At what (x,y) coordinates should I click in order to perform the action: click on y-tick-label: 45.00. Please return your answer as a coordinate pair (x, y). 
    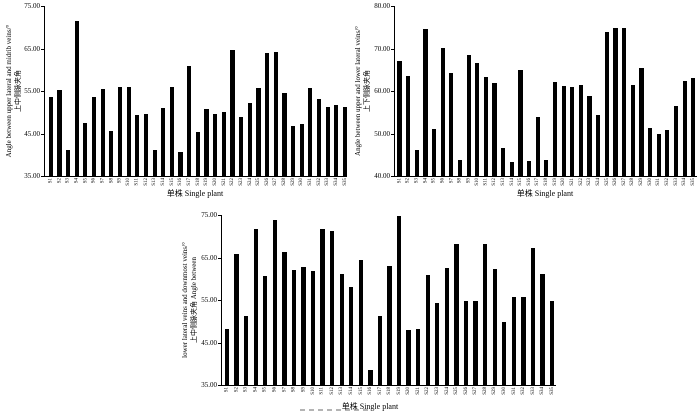
    Looking at the image, I should click on (209, 342).